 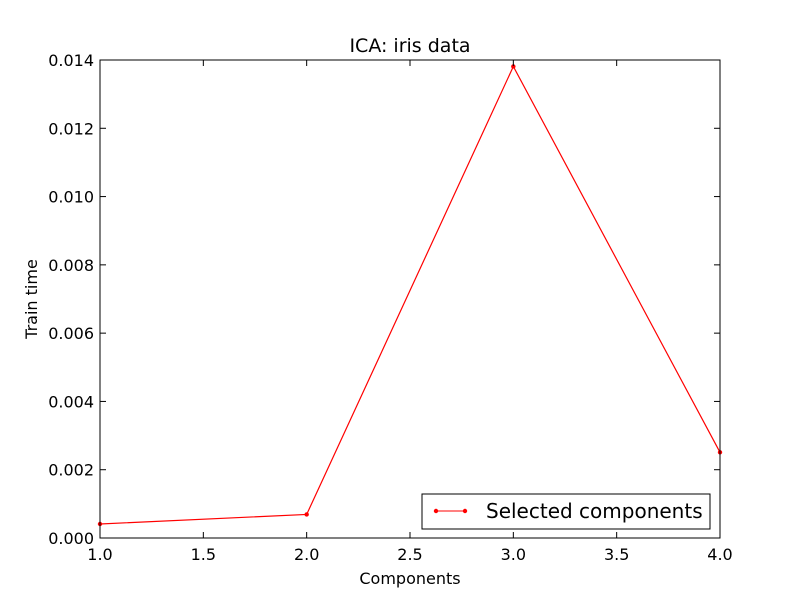 I want to click on x-axis-label: Components, so click(x=409, y=578).